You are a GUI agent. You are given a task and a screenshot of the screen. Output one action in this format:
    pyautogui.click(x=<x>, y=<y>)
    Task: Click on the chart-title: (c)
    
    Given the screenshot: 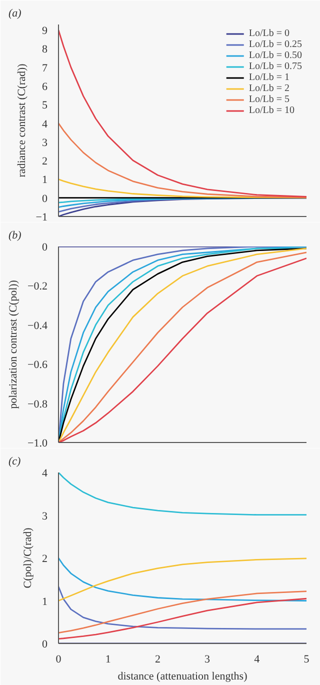 What is the action you would take?
    pyautogui.click(x=15, y=462)
    